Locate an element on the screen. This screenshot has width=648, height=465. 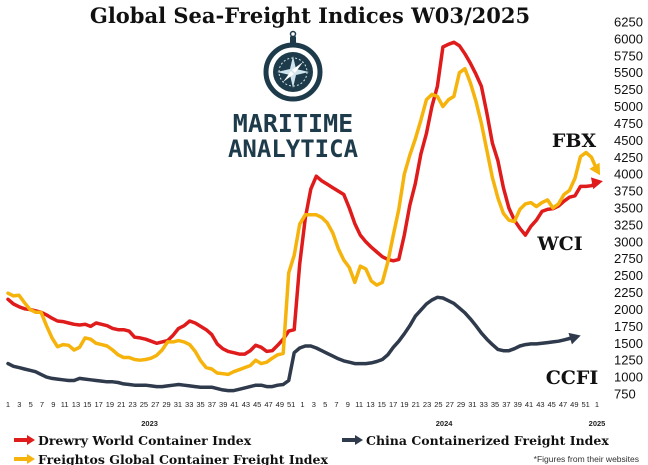
y-tick-label: 6250 is located at coordinates (628, 22).